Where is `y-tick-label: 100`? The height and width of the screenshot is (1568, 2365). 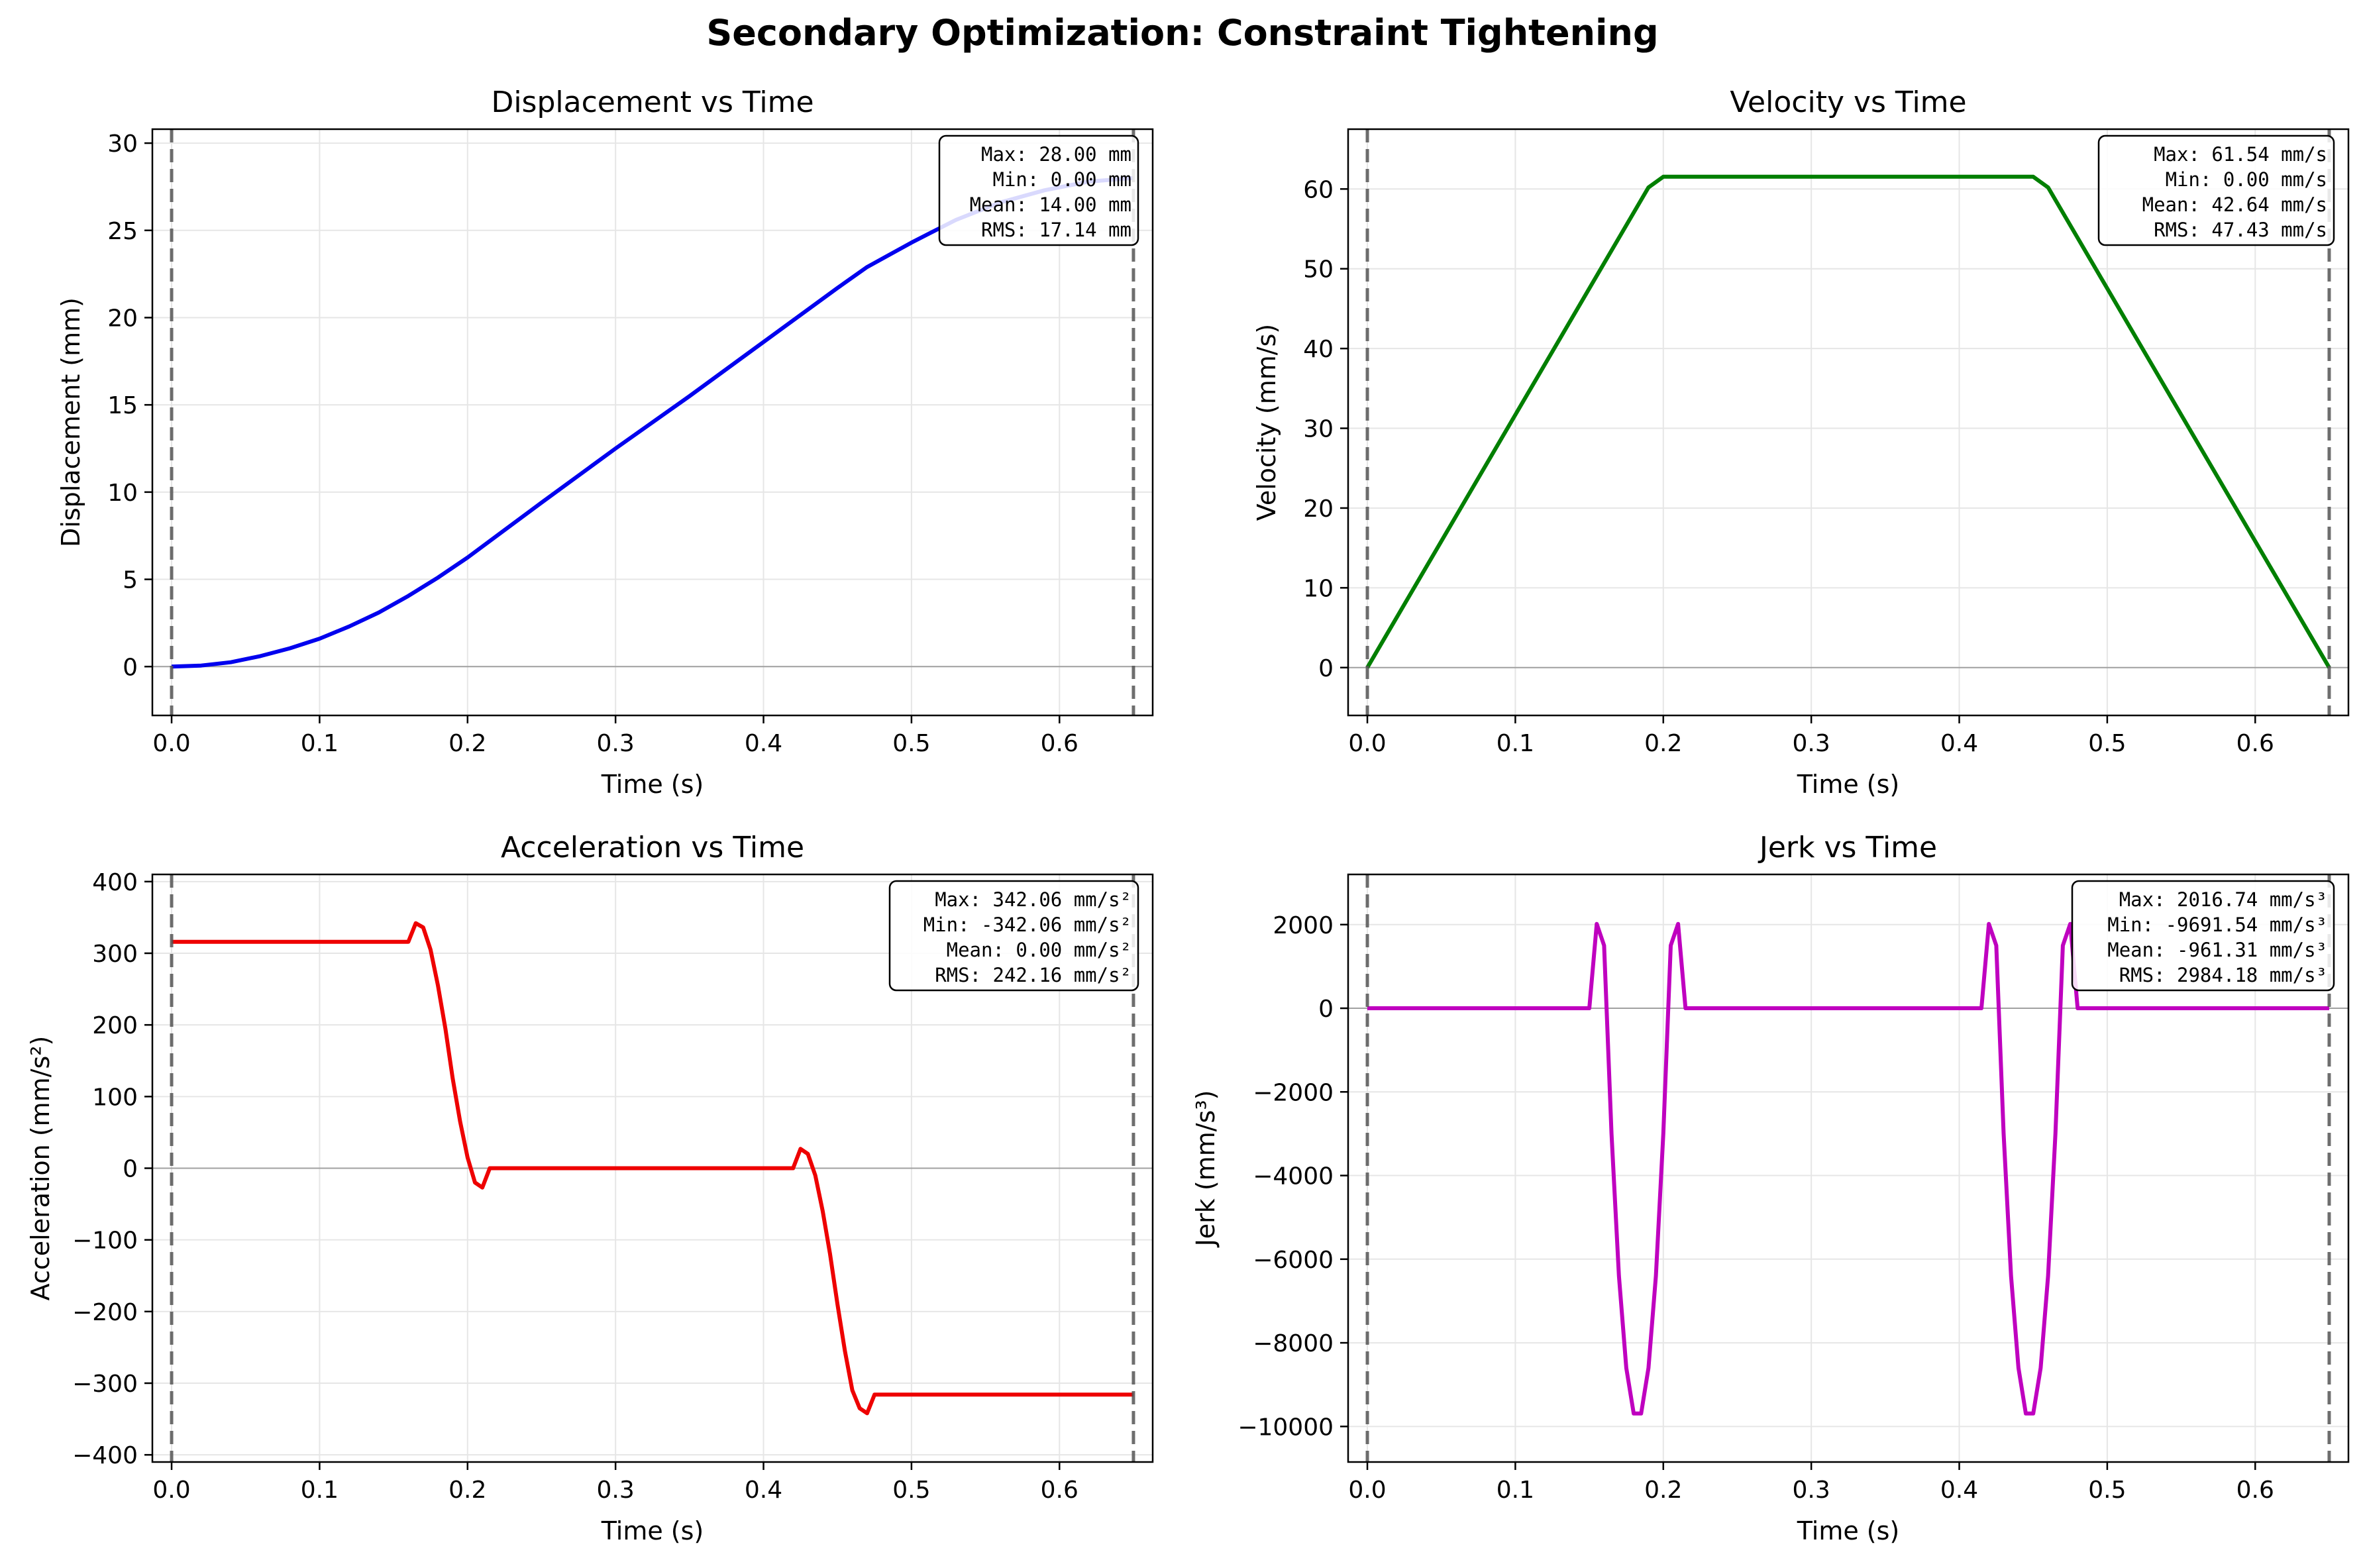
y-tick-label: 100 is located at coordinates (115, 1097).